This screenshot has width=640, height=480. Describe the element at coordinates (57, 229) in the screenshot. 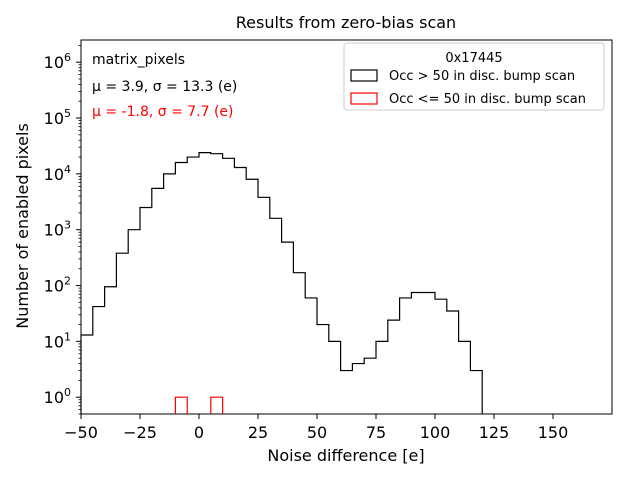

I see `y-tick-label: 10³` at that location.